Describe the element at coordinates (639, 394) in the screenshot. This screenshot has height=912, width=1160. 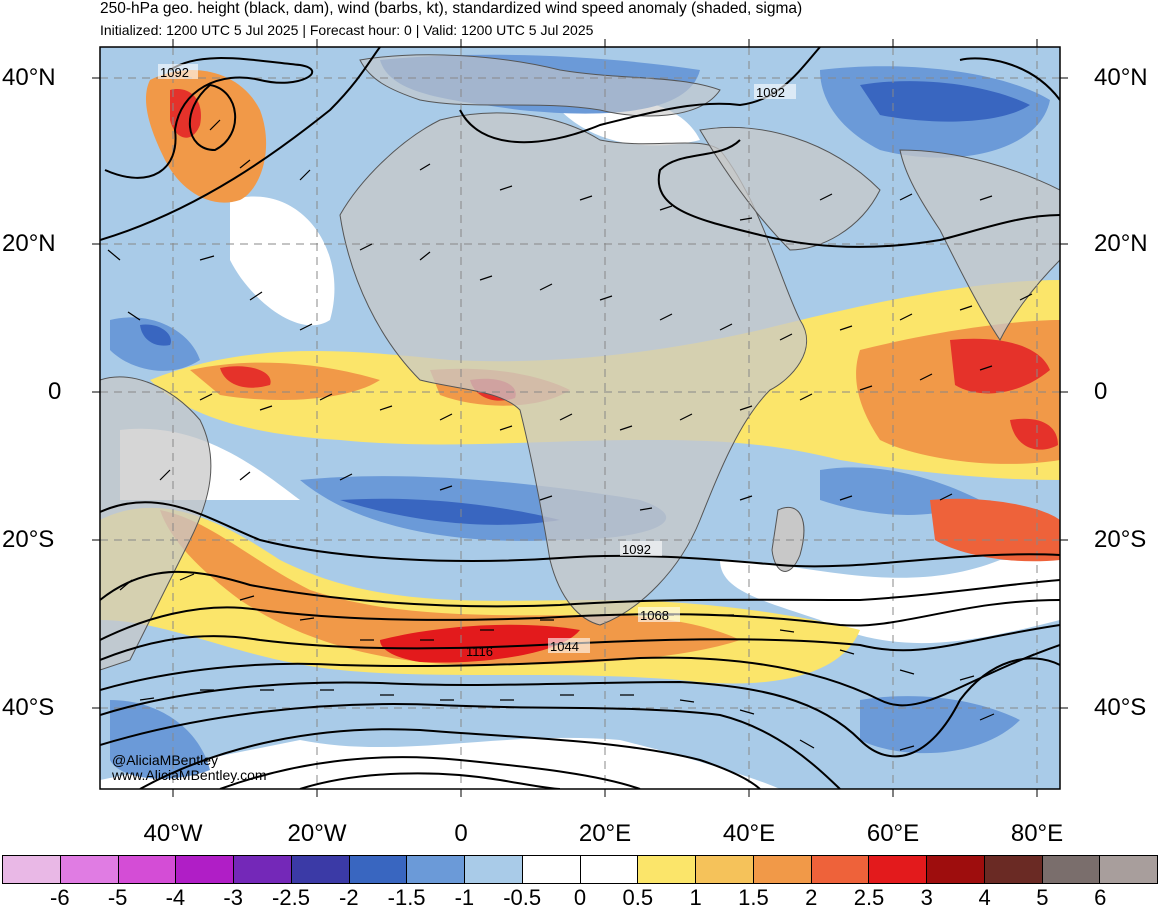
I see `positive-anomaly-equator-red` at that location.